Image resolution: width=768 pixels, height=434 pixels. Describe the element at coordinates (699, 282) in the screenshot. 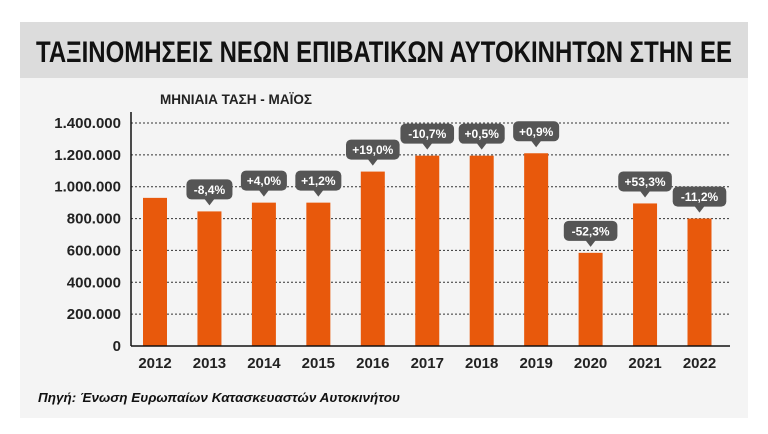

I see `bar-2022` at that location.